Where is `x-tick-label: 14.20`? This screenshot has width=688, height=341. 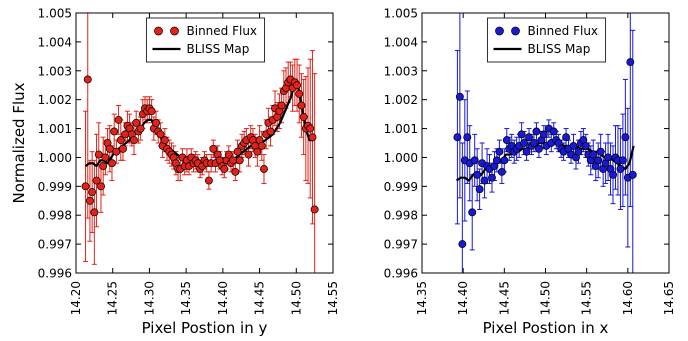 x-tick-label: 14.20 is located at coordinates (76, 298).